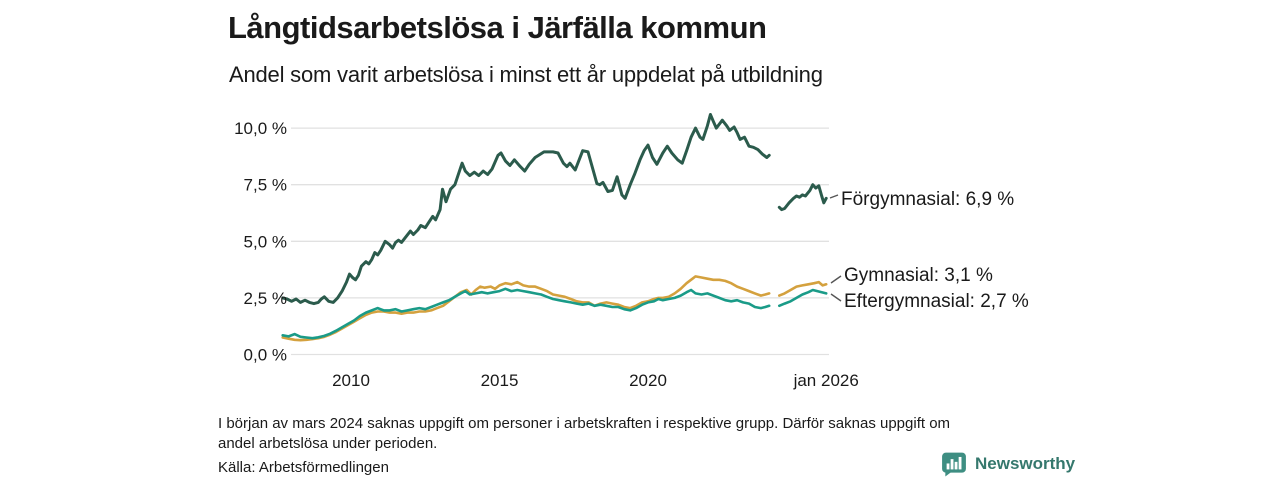 Image resolution: width=1280 pixels, height=480 pixels. What do you see at coordinates (497, 27) in the screenshot?
I see `chart-title: Långtidsarbetslösa i Järfälla kommun` at bounding box center [497, 27].